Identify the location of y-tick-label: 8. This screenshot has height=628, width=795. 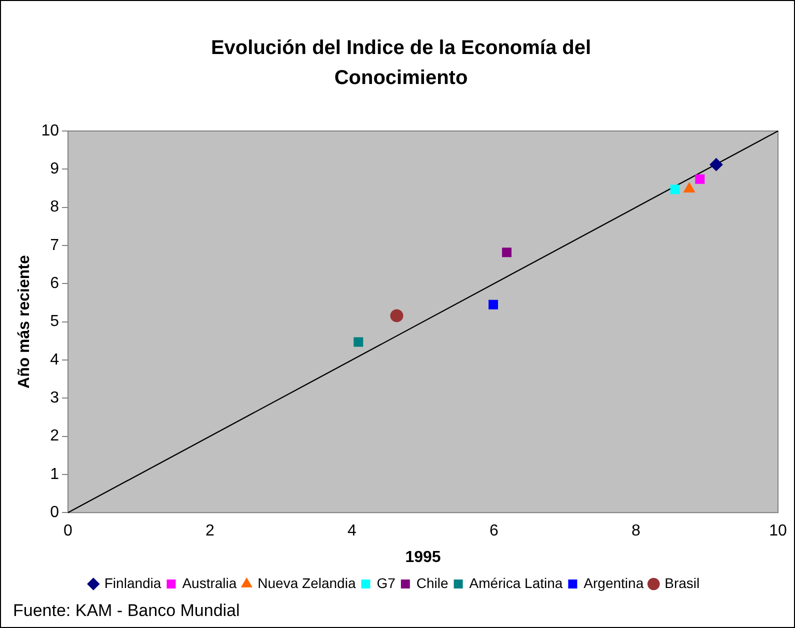
(55, 207).